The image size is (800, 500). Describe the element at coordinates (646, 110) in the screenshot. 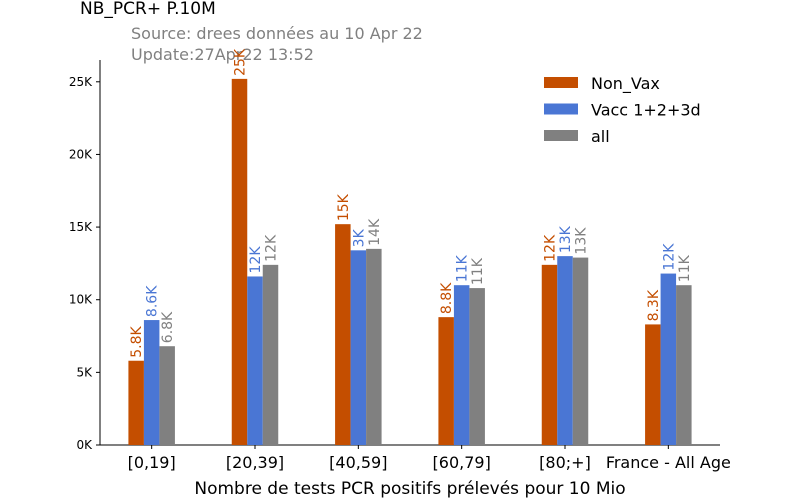

I see `legend-label: Vacc 1+2+3d` at that location.